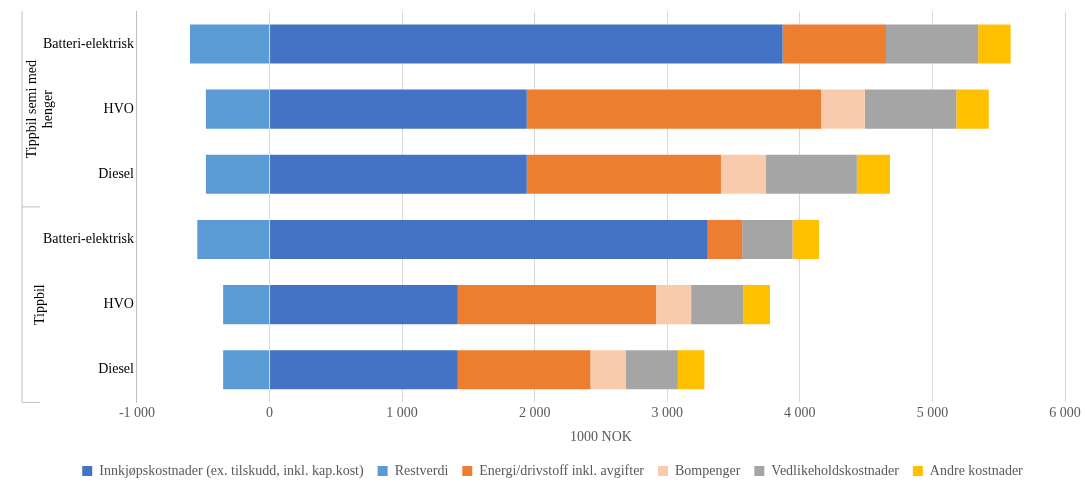 This screenshot has width=1085, height=492. What do you see at coordinates (1065, 413) in the screenshot?
I see `x-tick-label: 6 000` at bounding box center [1065, 413].